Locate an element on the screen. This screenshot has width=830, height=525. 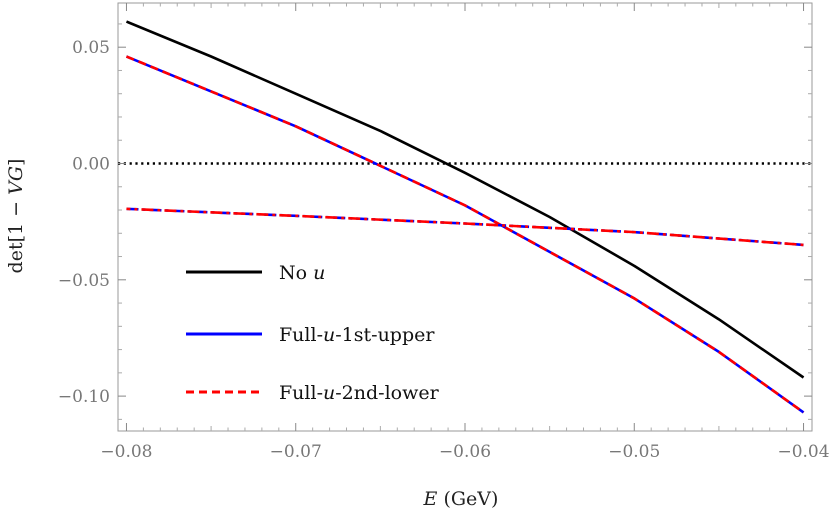
legend-label: Full-u-2nd-lower is located at coordinates (359, 393).